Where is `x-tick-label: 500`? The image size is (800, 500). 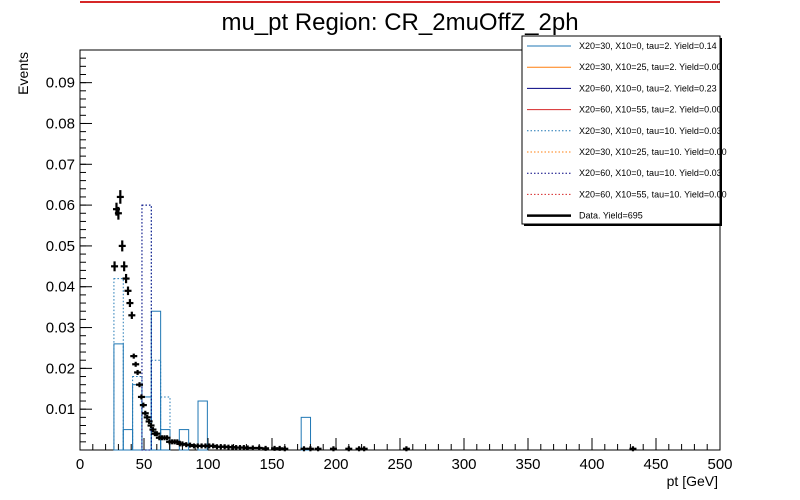
x-tick-label: 500 is located at coordinates (719, 464).